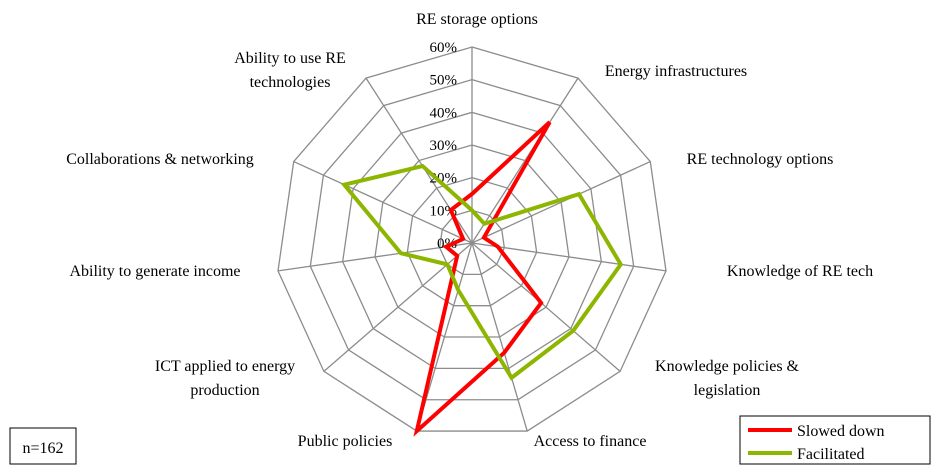 The width and height of the screenshot is (931, 465). I want to click on legend-label: Facilitated, so click(831, 454).